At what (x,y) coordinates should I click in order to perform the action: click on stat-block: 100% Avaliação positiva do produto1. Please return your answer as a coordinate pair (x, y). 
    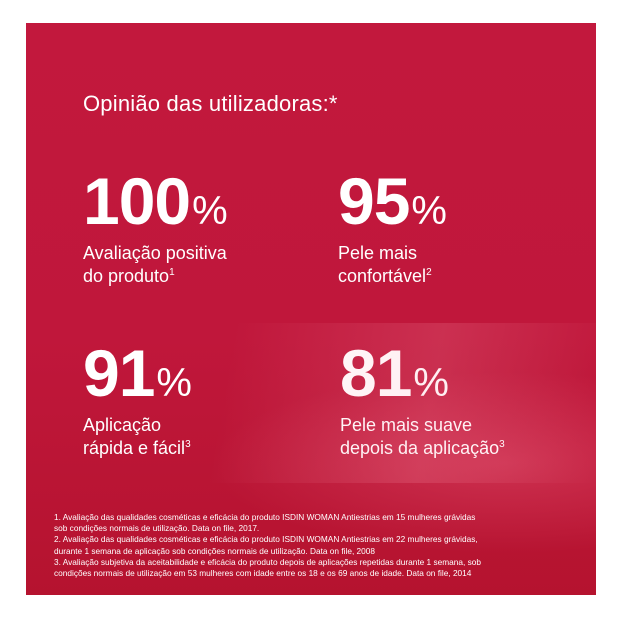
    Looking at the image, I should click on (155, 228).